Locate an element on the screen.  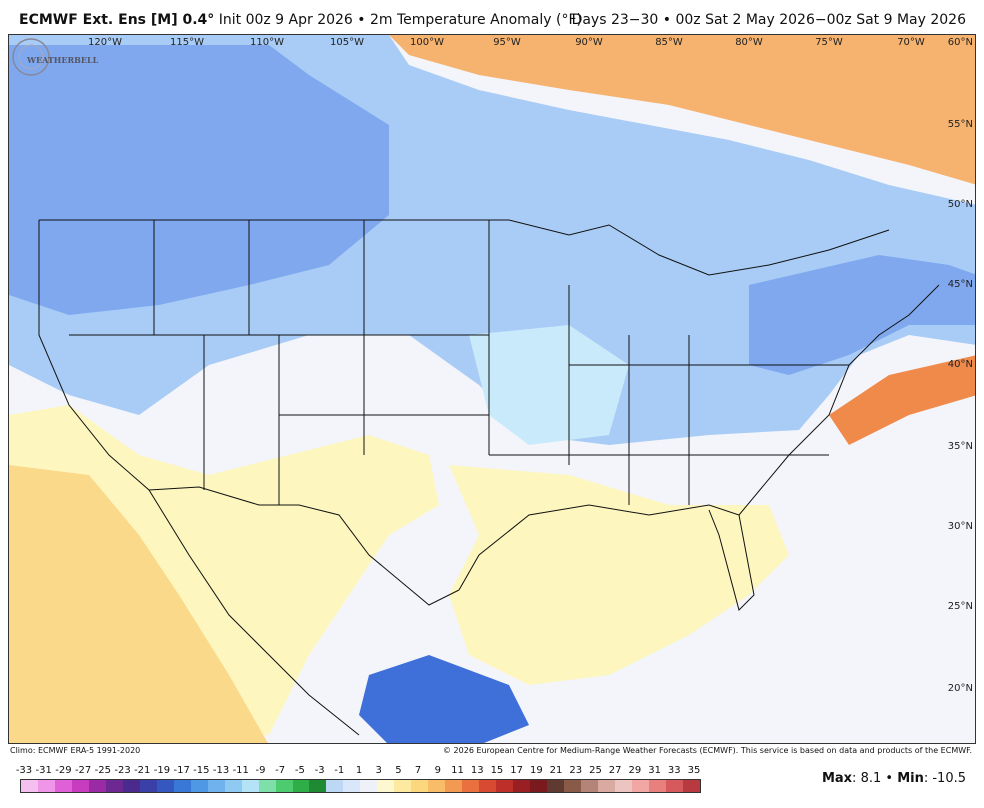
lat-label: 45°N is located at coordinates (960, 284).